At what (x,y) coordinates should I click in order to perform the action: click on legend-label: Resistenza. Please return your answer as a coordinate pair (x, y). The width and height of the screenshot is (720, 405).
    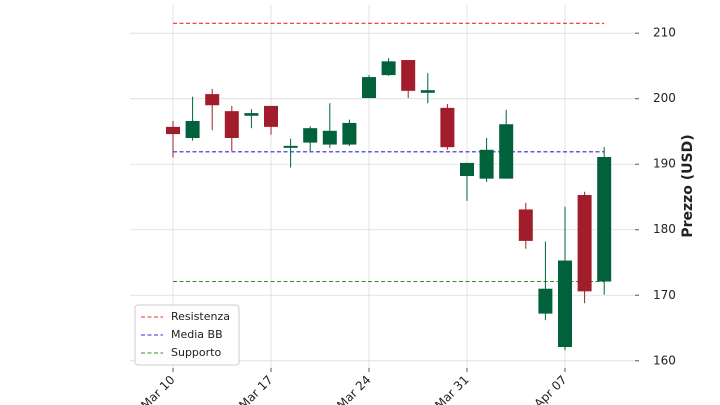
    Looking at the image, I should click on (200, 316).